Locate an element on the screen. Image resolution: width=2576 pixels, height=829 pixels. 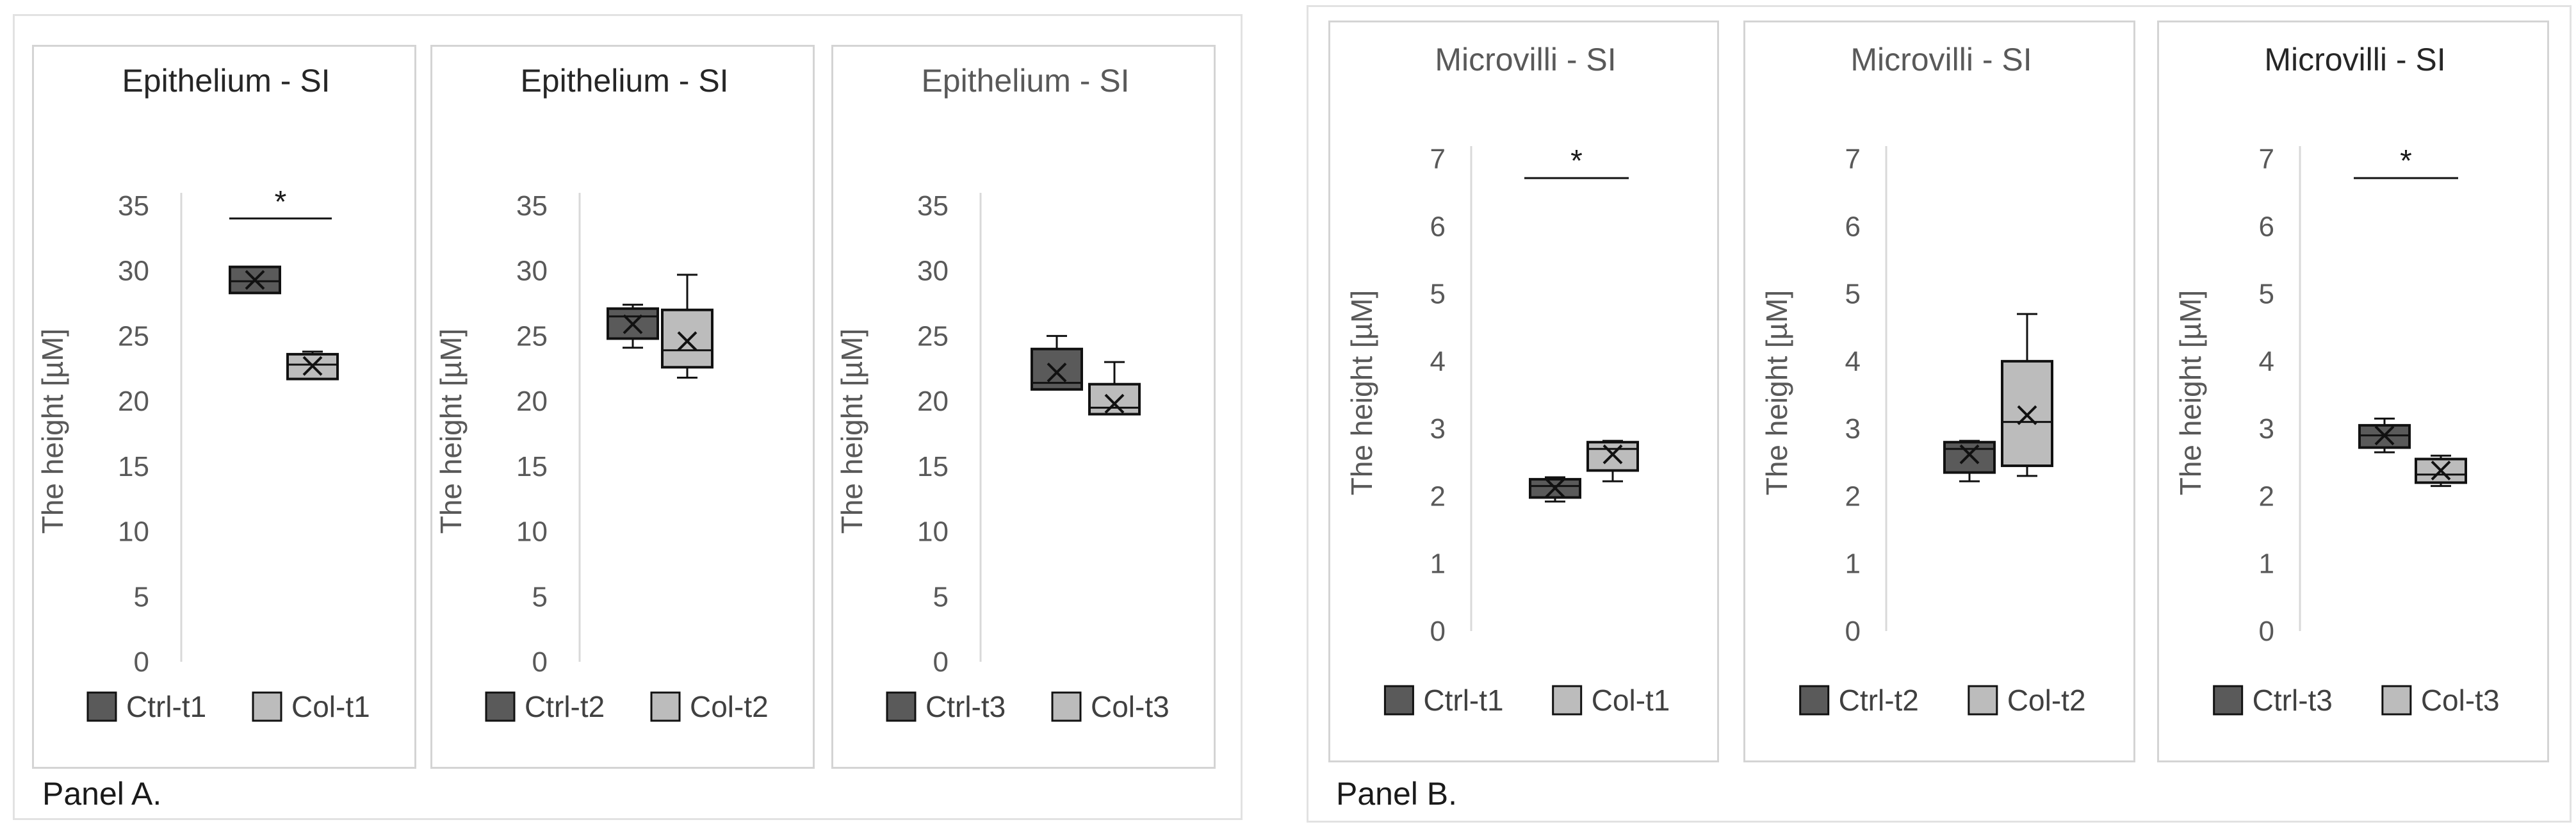
panel-b-label: Panel B. is located at coordinates (1397, 794).